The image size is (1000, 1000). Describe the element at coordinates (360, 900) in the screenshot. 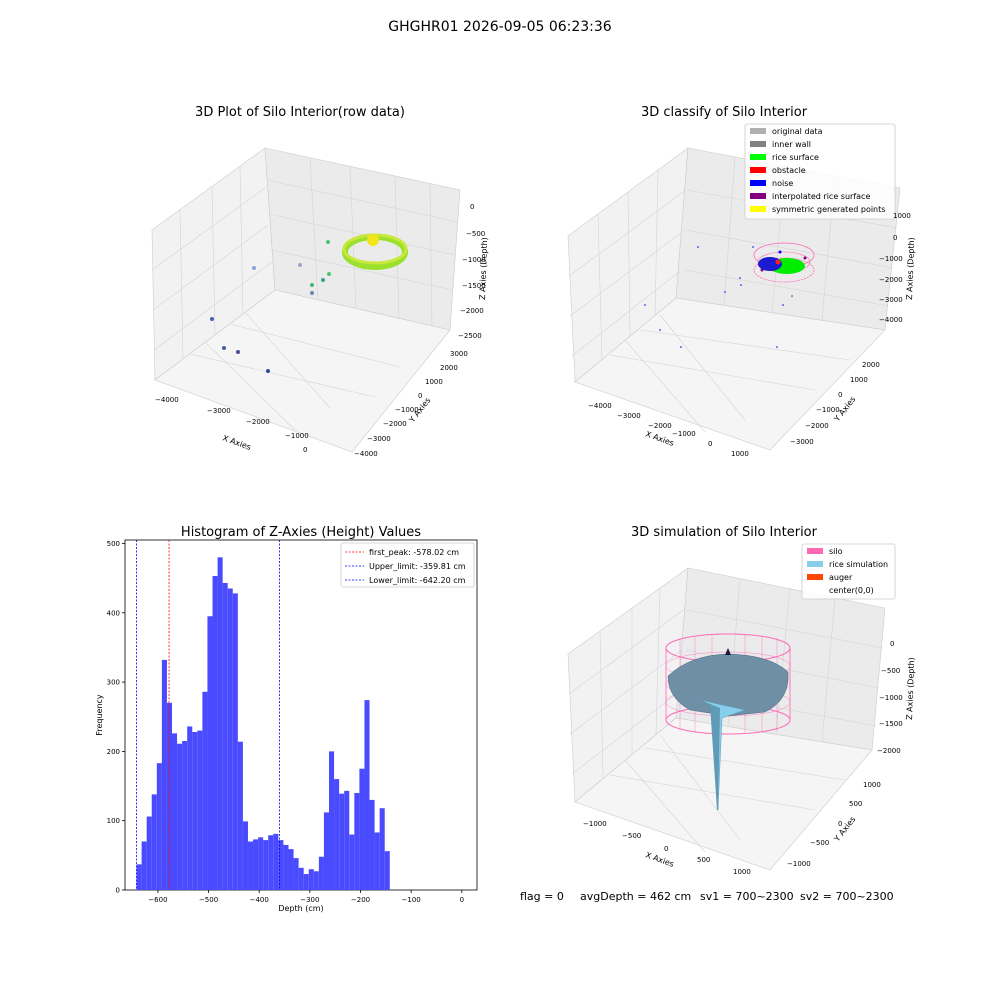

I see `x-tick-label: −200` at that location.